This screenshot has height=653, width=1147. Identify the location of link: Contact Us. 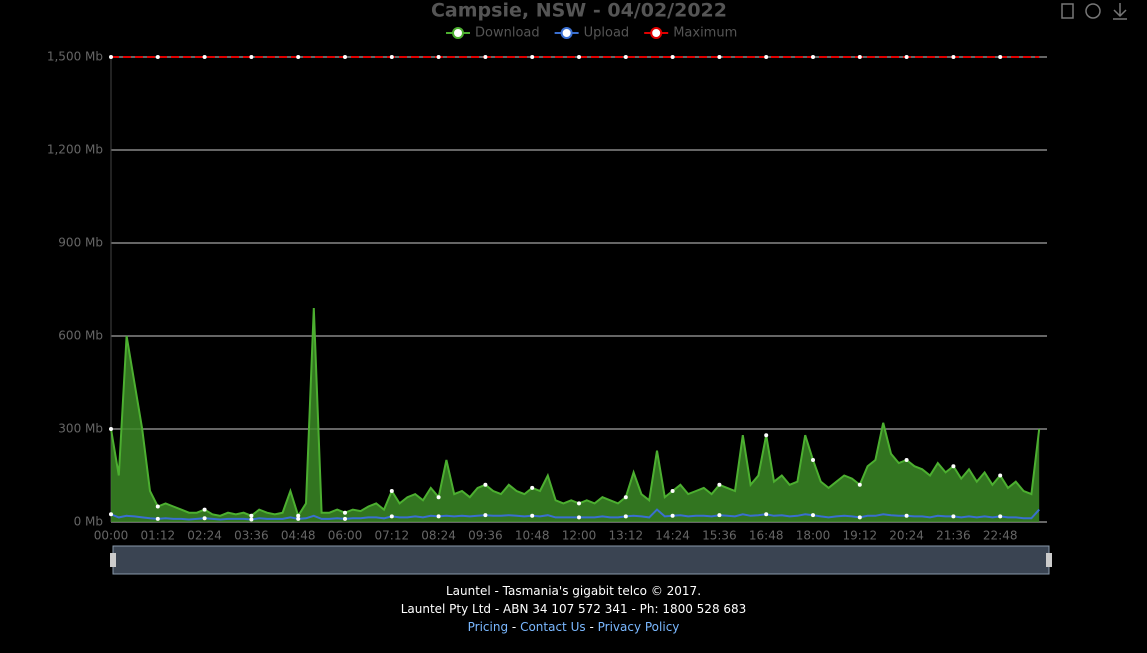
(553, 627).